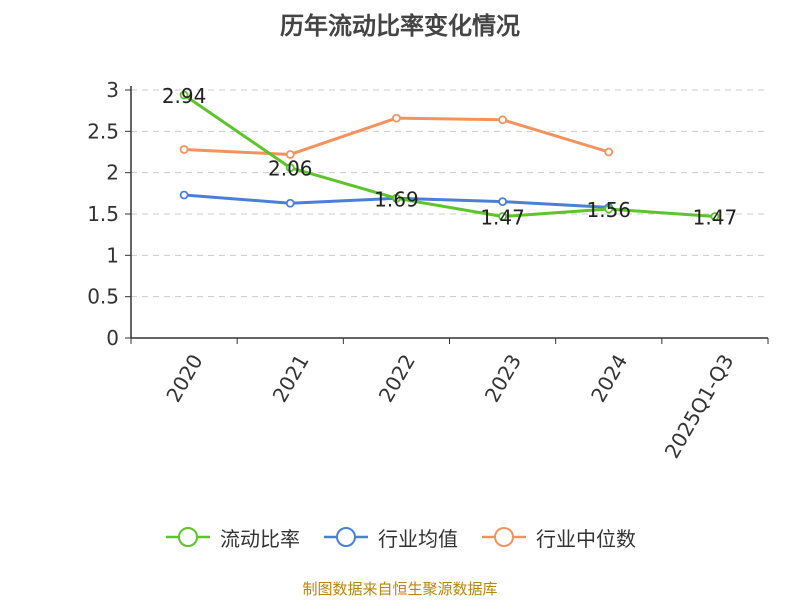  I want to click on x-tick-label: 2025Q1-Q3, so click(699, 406).